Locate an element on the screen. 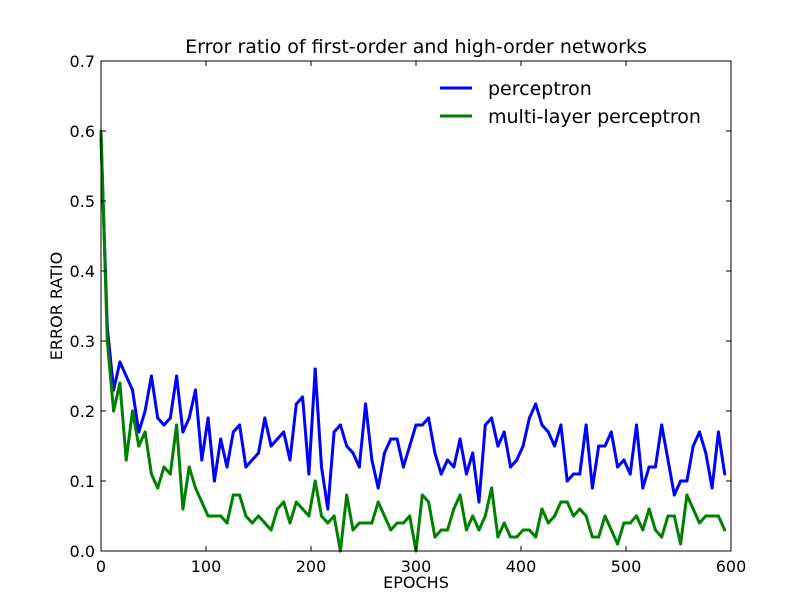 Image resolution: width=812 pixels, height=612 pixels. x-tick-label: 500 is located at coordinates (626, 566).